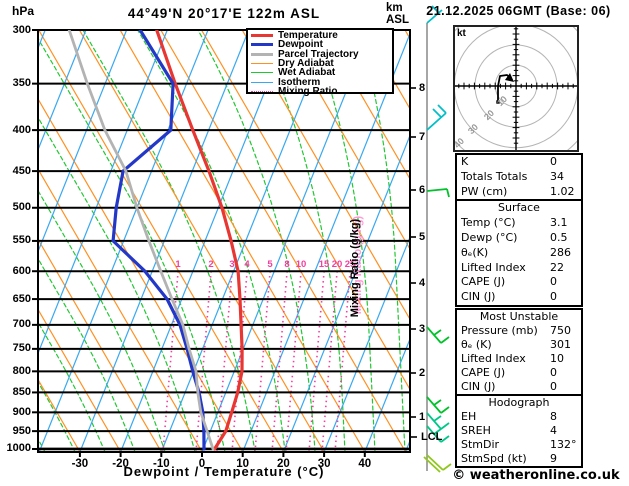 The height and width of the screenshot is (486, 629). What do you see at coordinates (21, 83) in the screenshot?
I see `pressure-label-350: 350` at bounding box center [21, 83].